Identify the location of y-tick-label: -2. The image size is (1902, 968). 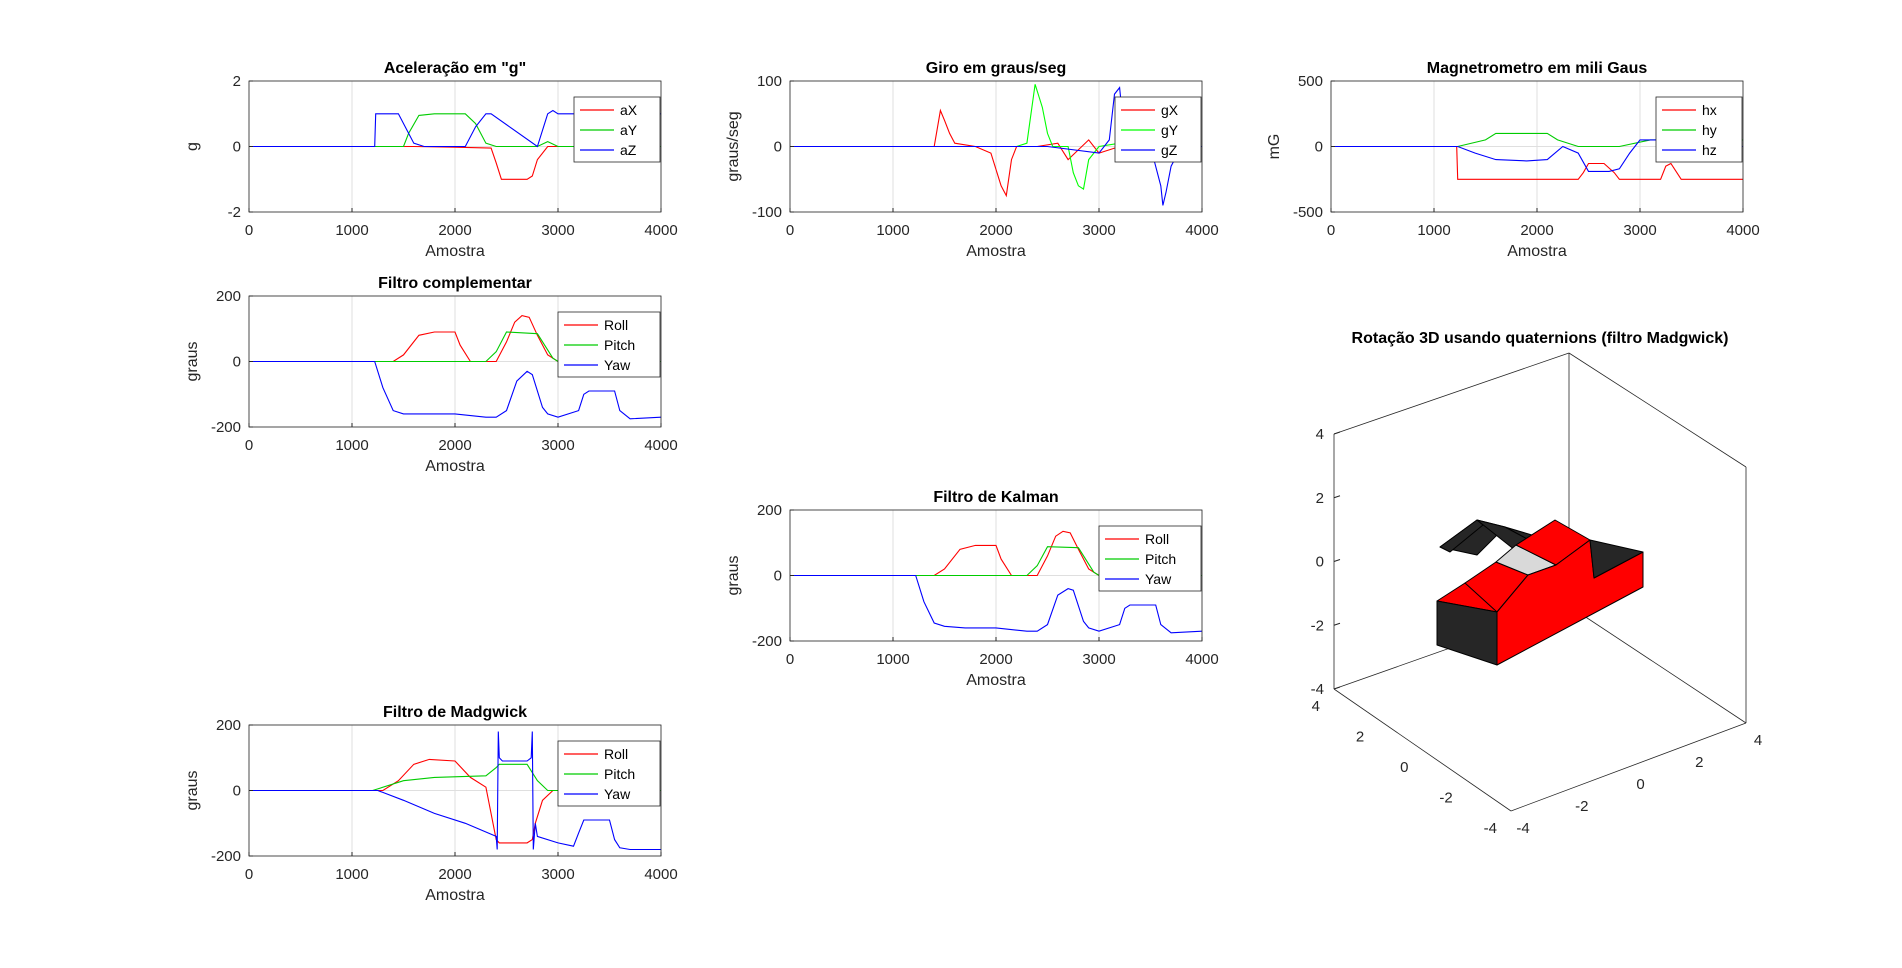
(1445, 798).